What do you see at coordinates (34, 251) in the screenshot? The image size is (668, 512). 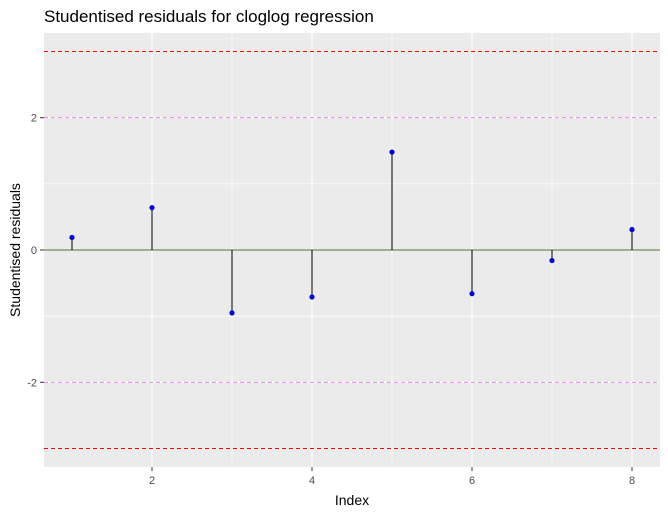 I see `y-tick-label: 0` at bounding box center [34, 251].